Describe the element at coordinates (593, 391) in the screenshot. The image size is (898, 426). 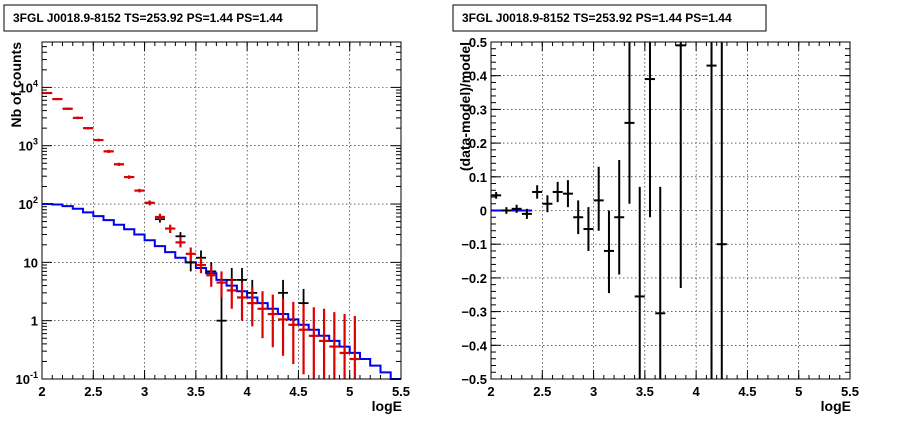
I see `residuals-x-tick-label: 3` at that location.